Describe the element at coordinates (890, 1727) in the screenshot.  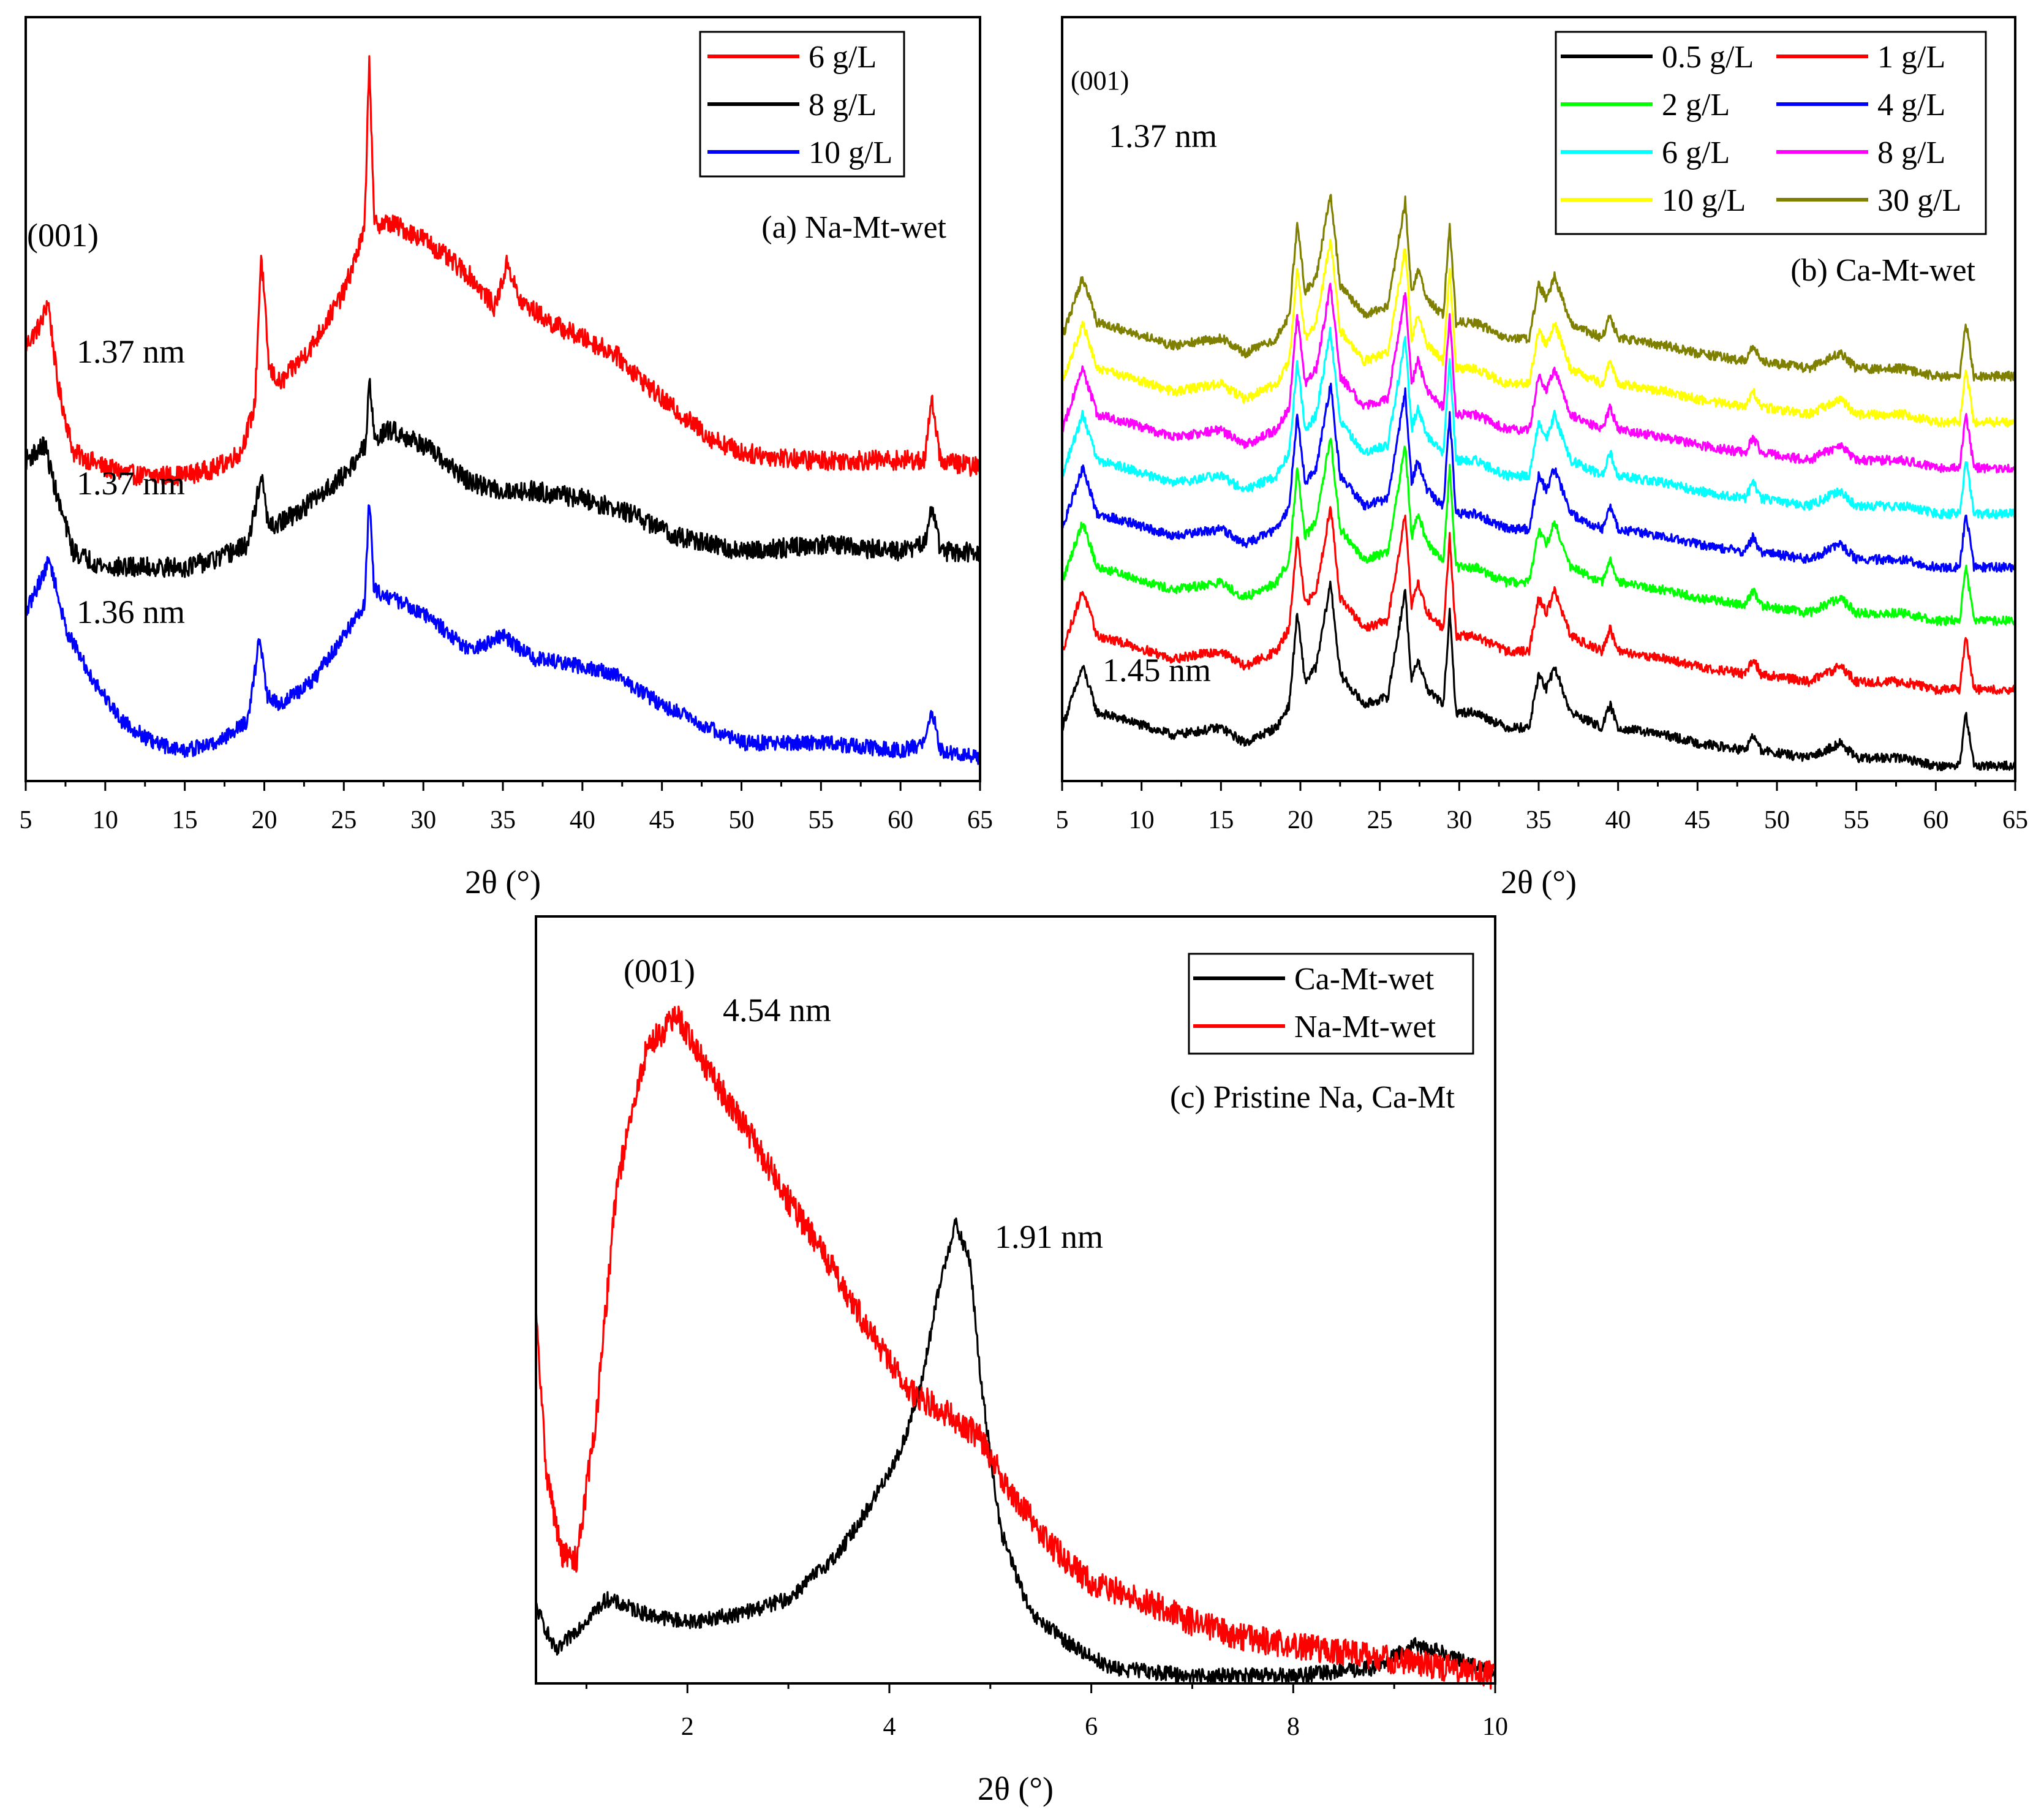
I see `x-tick-label: 4` at that location.